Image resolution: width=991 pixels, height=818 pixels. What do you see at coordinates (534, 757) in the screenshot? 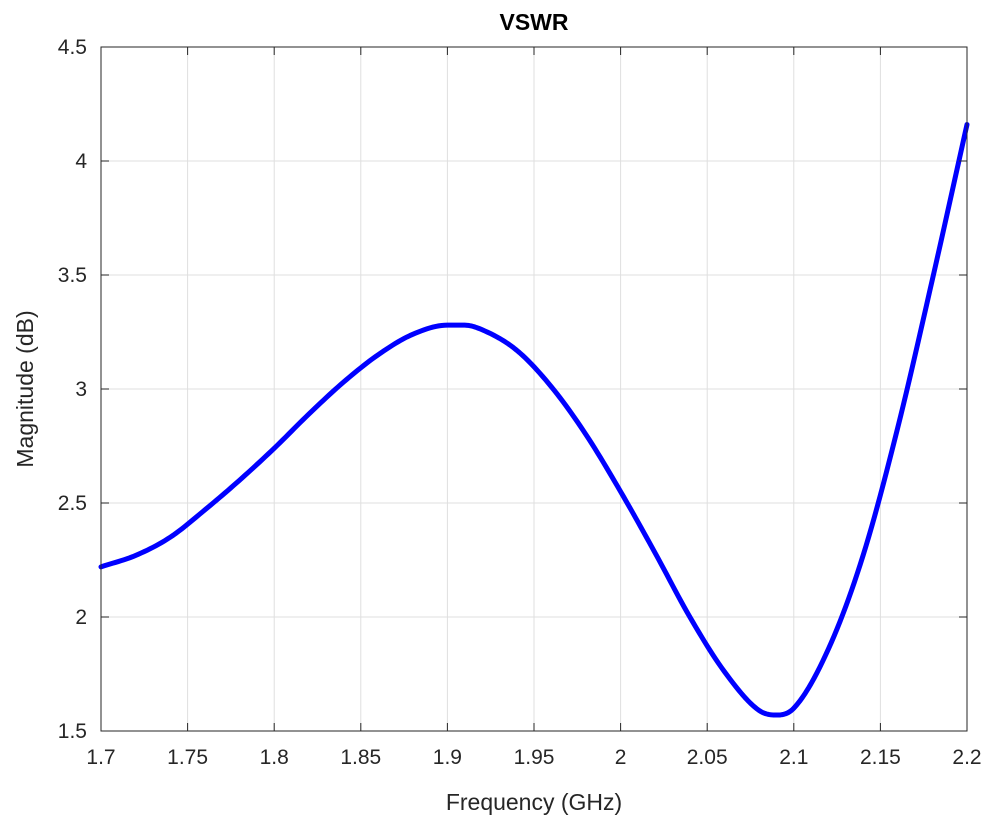
I see `x-tick-label: 1.95` at bounding box center [534, 757].